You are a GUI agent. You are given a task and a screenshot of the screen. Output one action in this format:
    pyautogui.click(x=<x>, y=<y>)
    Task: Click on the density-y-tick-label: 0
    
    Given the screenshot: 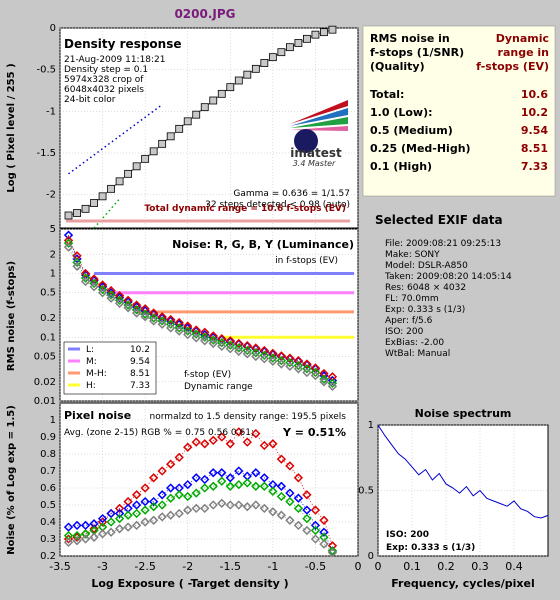 What is the action you would take?
    pyautogui.click(x=53, y=28)
    